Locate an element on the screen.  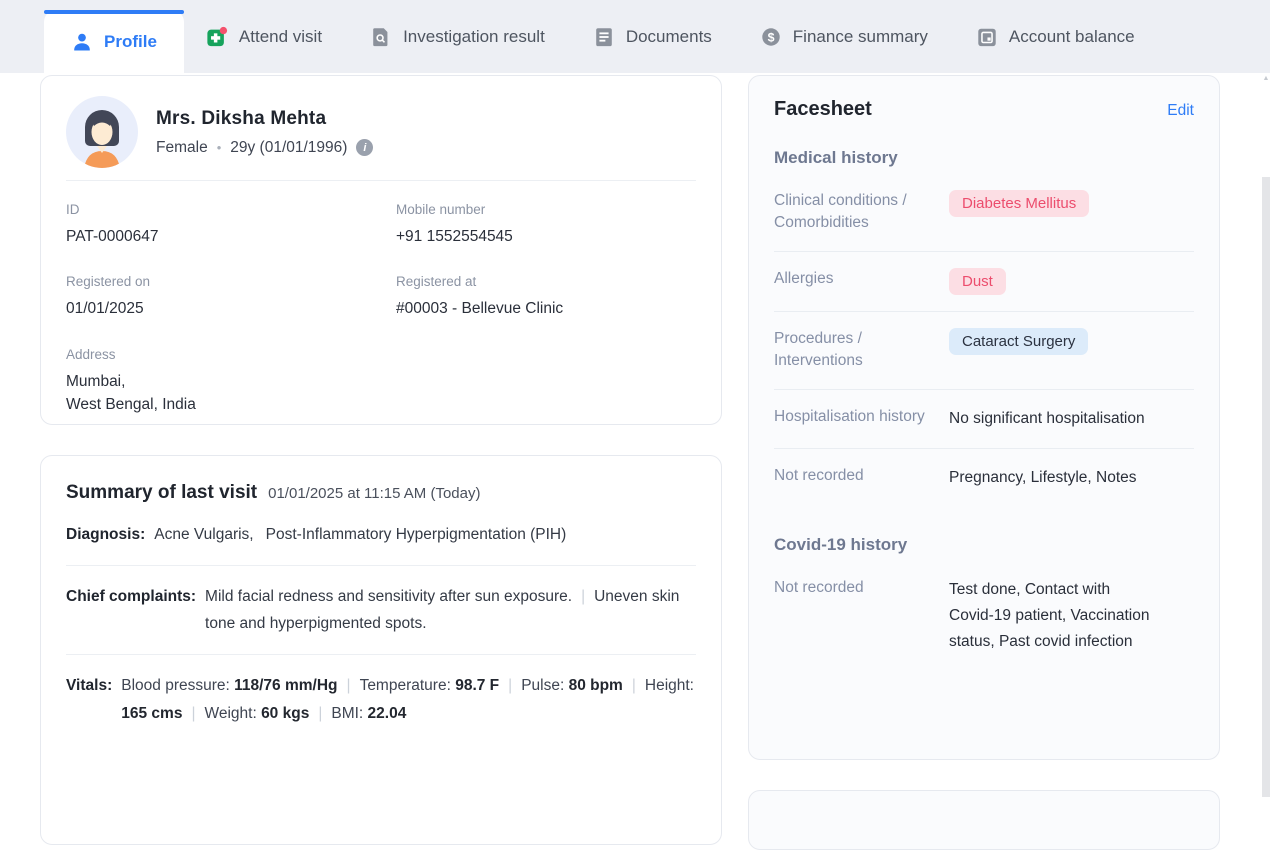
tag-chip: Diabetes Mellitus is located at coordinates (1019, 203).